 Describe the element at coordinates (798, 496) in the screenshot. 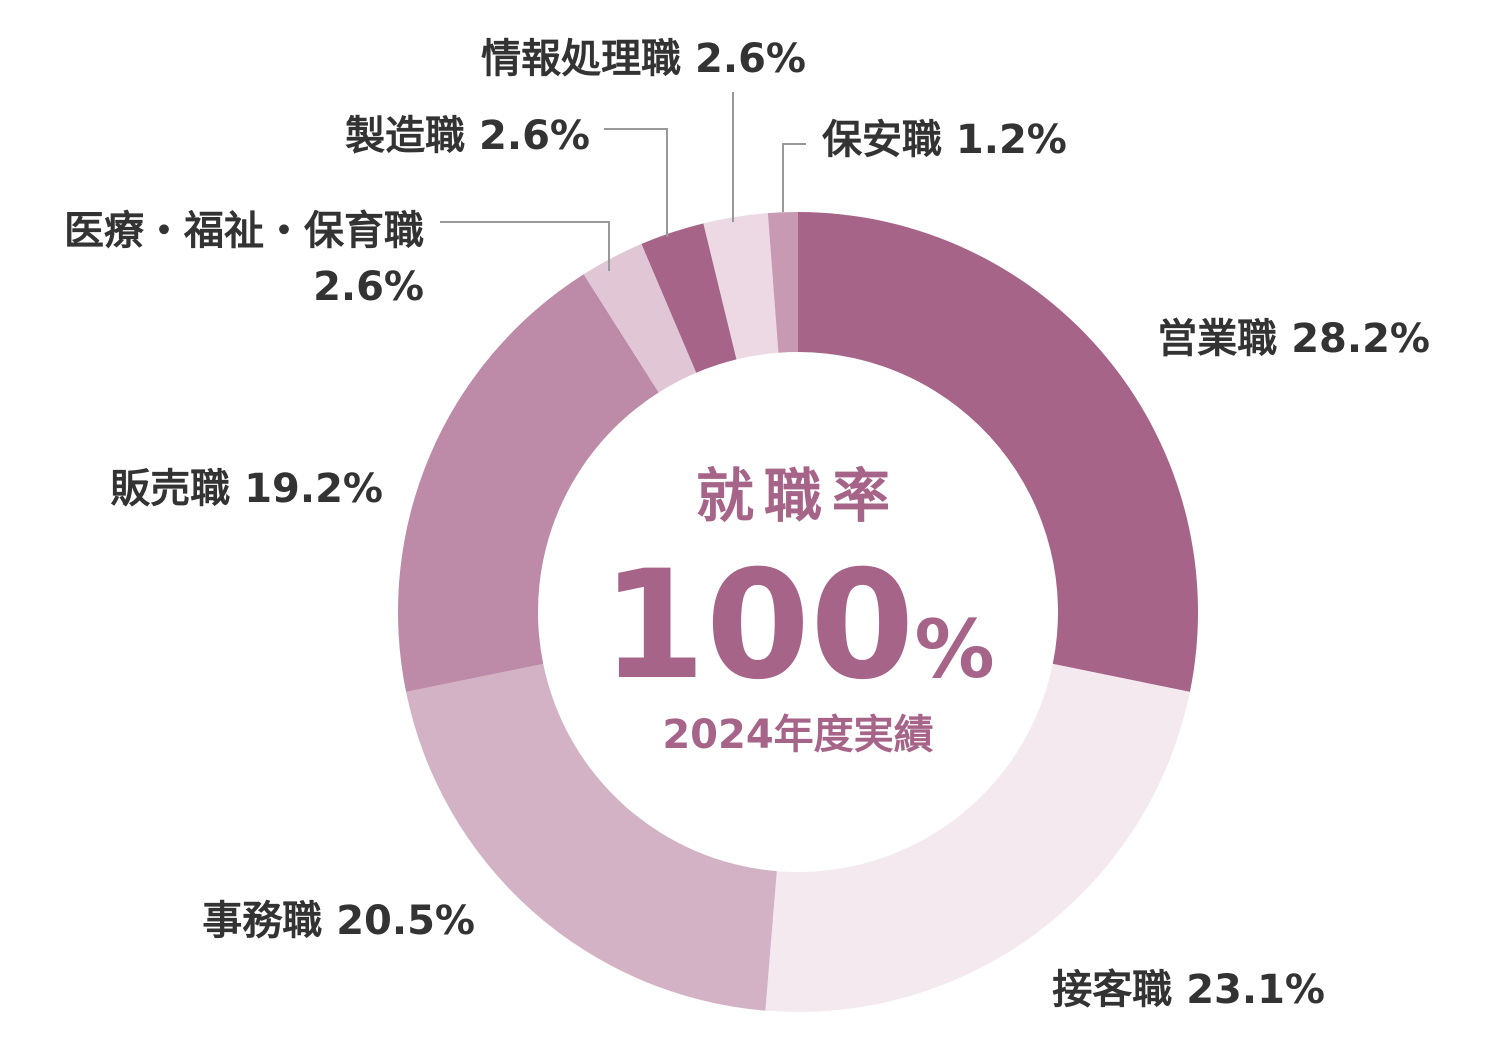

I see `center-title: 就職率` at that location.